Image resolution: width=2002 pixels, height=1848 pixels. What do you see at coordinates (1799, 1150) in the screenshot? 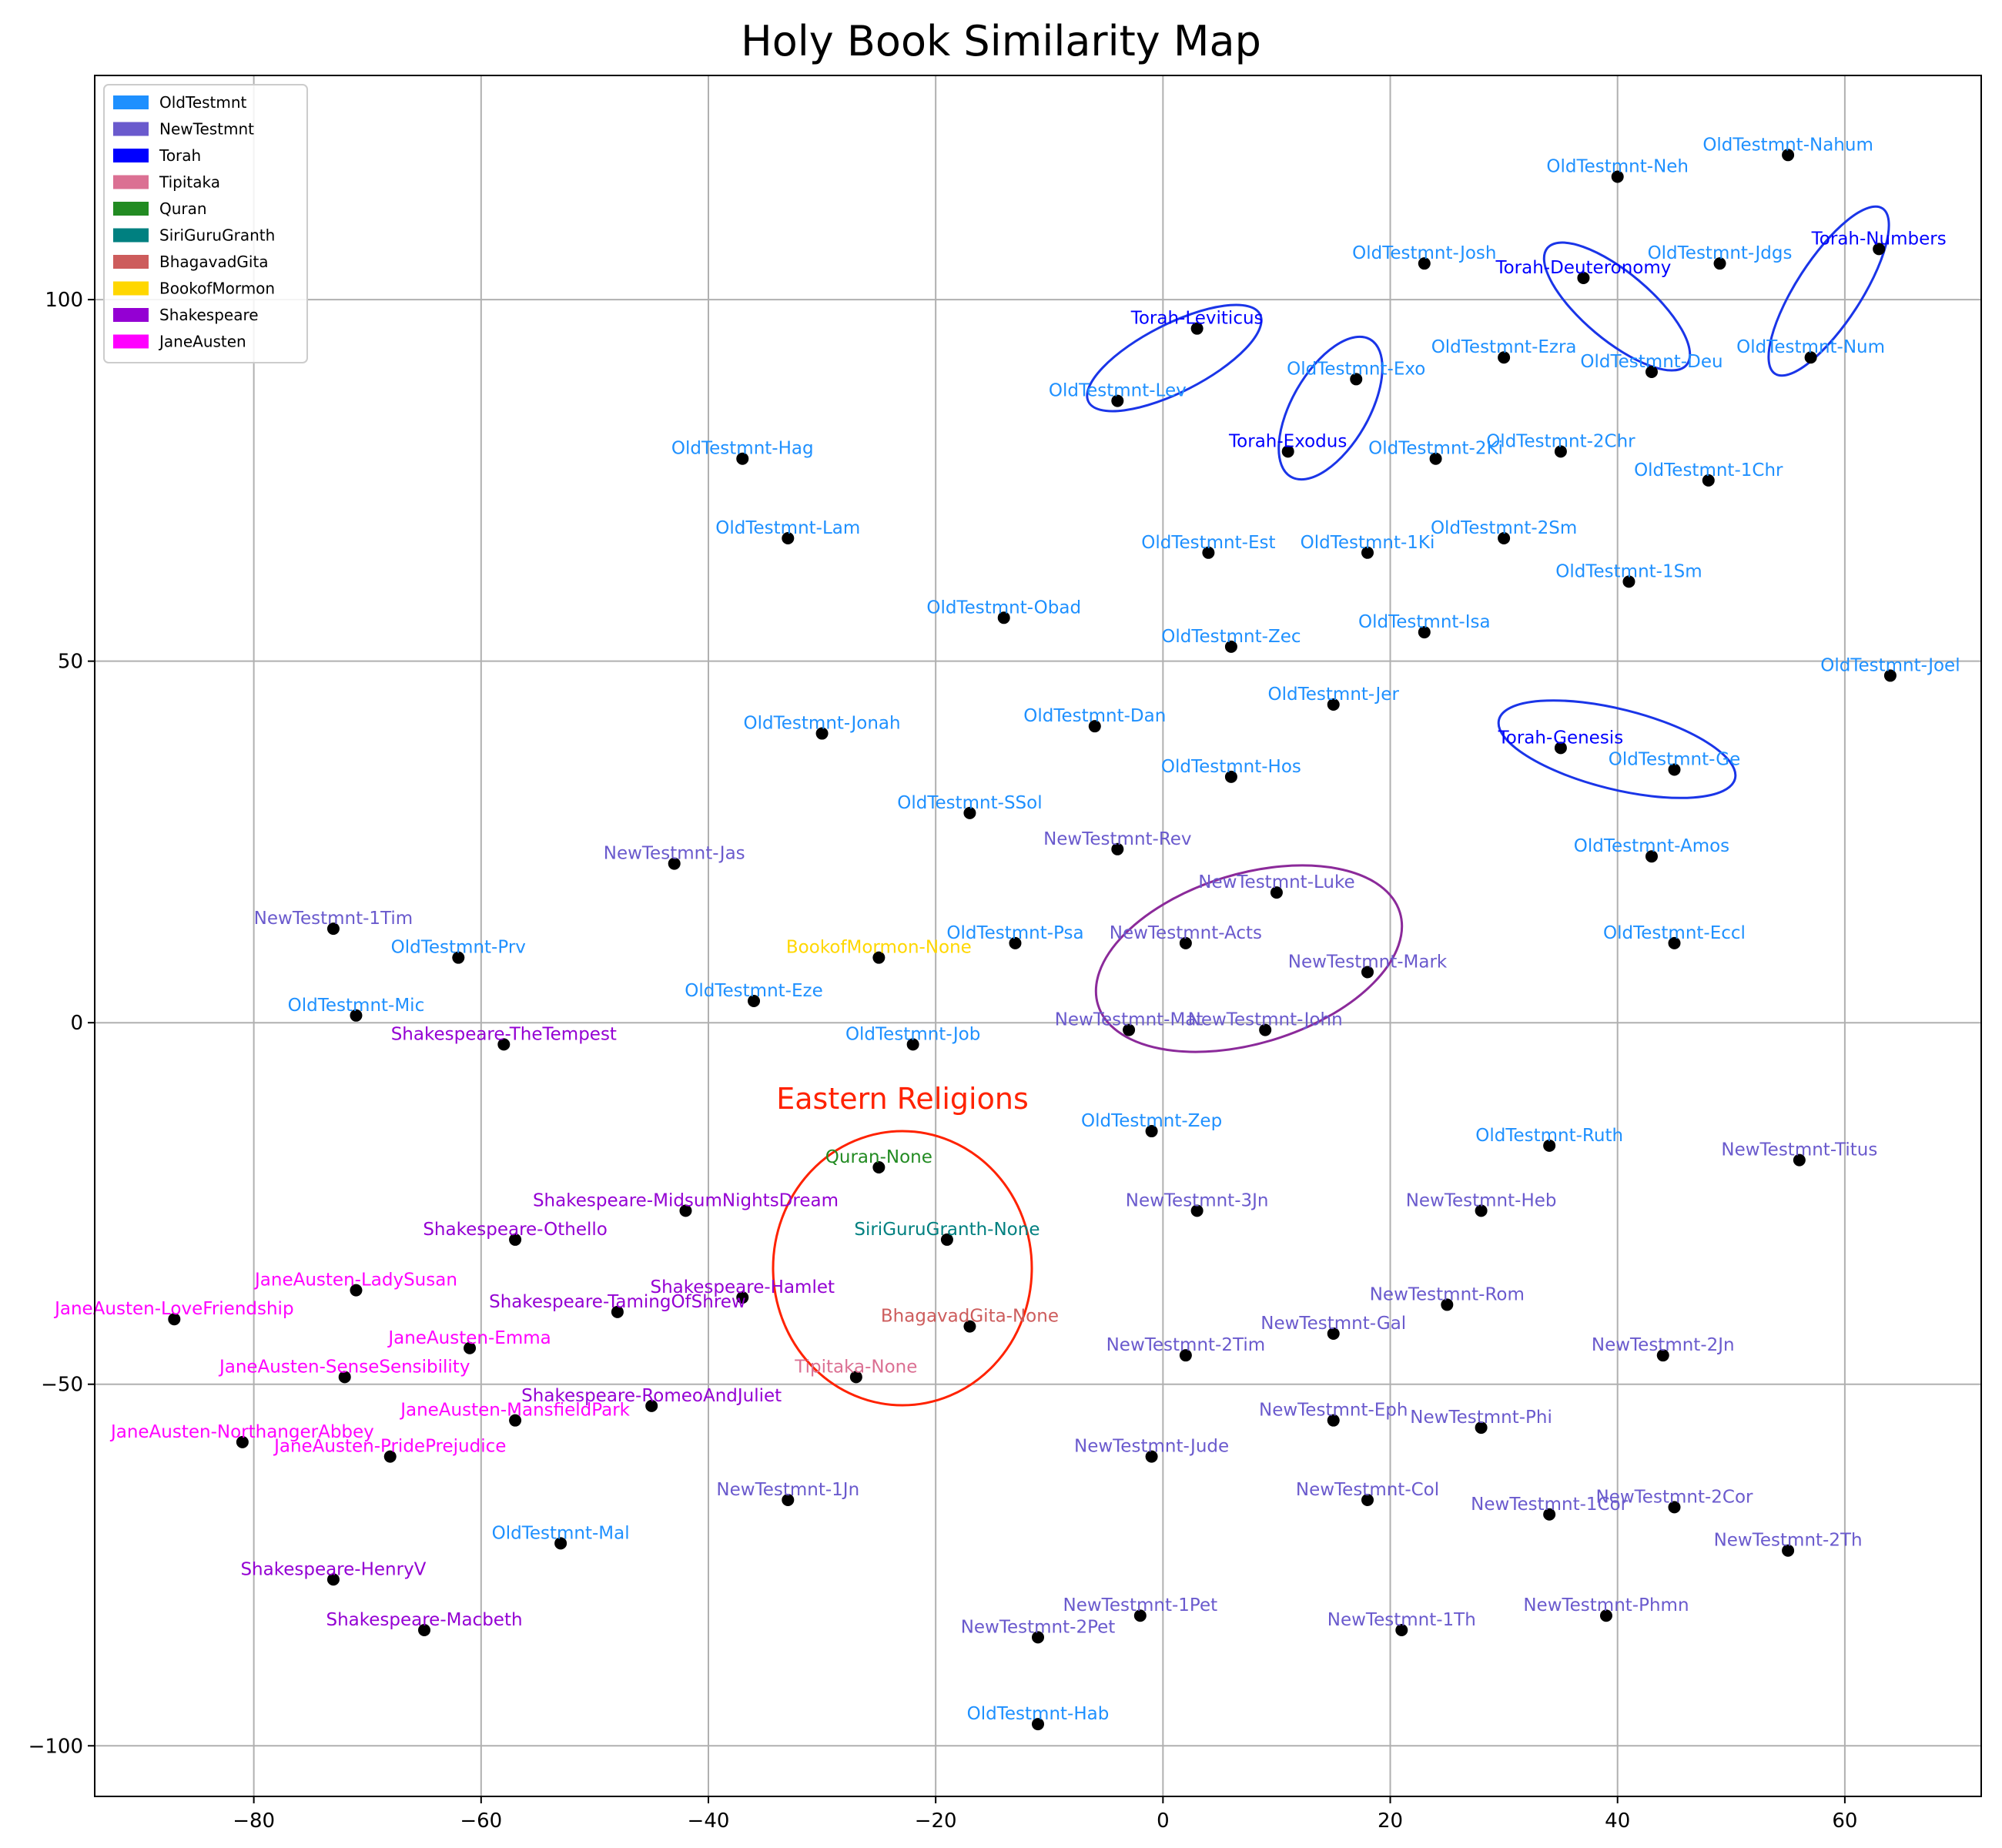
I see `point-label: NewTestmnt-Titus` at bounding box center [1799, 1150].